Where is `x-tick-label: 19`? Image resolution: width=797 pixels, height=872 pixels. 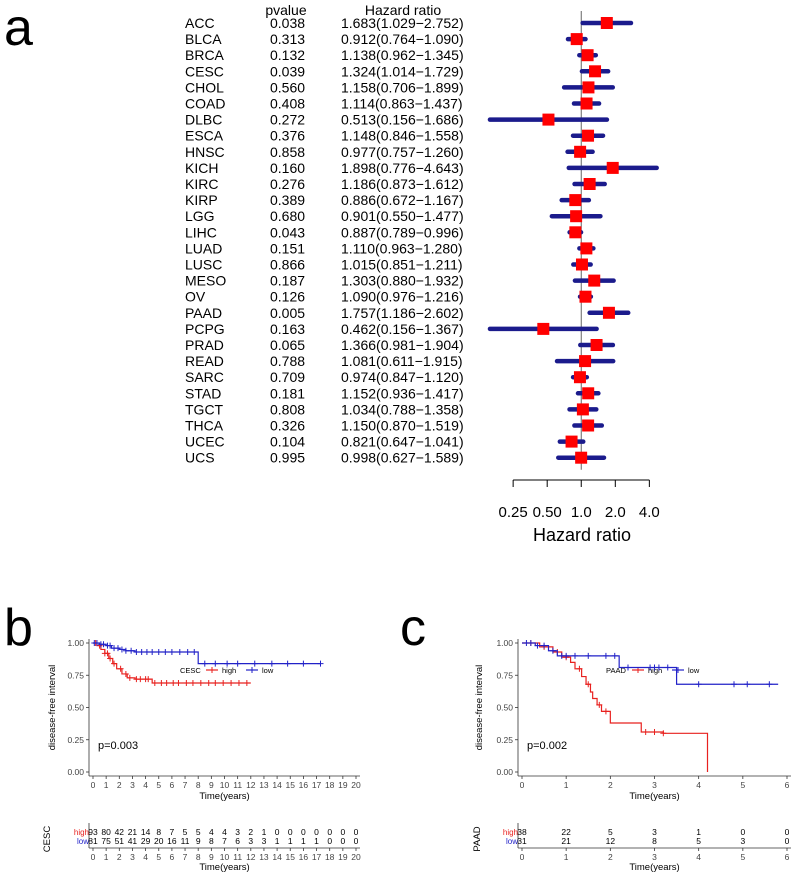
x-tick-label: 19 is located at coordinates (343, 785).